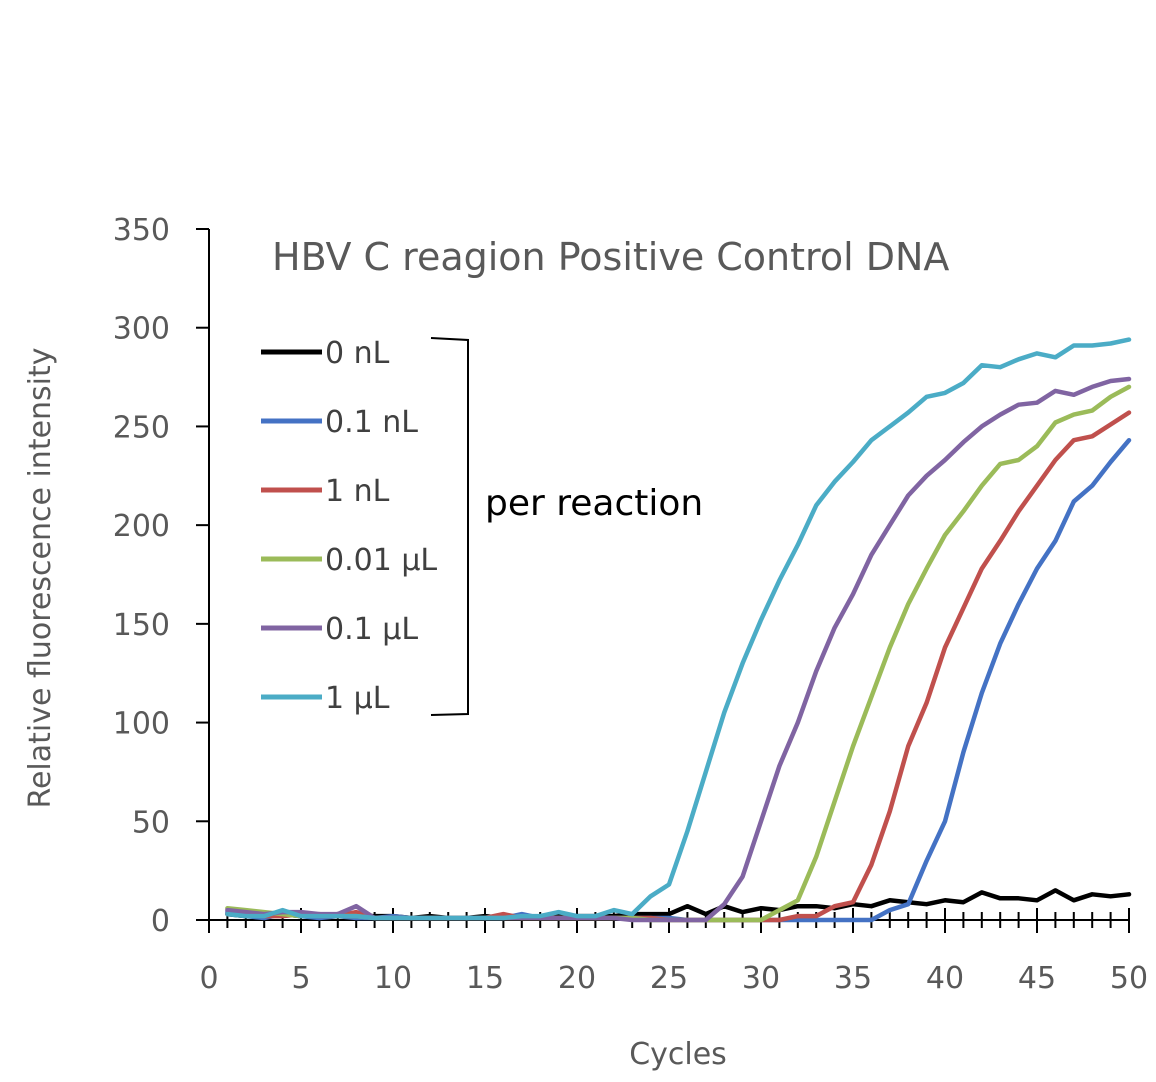 This screenshot has height=1082, width=1156. I want to click on x-axis-ticks: 0 5 10 15 20 25 30 35 40 45 50, so click(673, 952).